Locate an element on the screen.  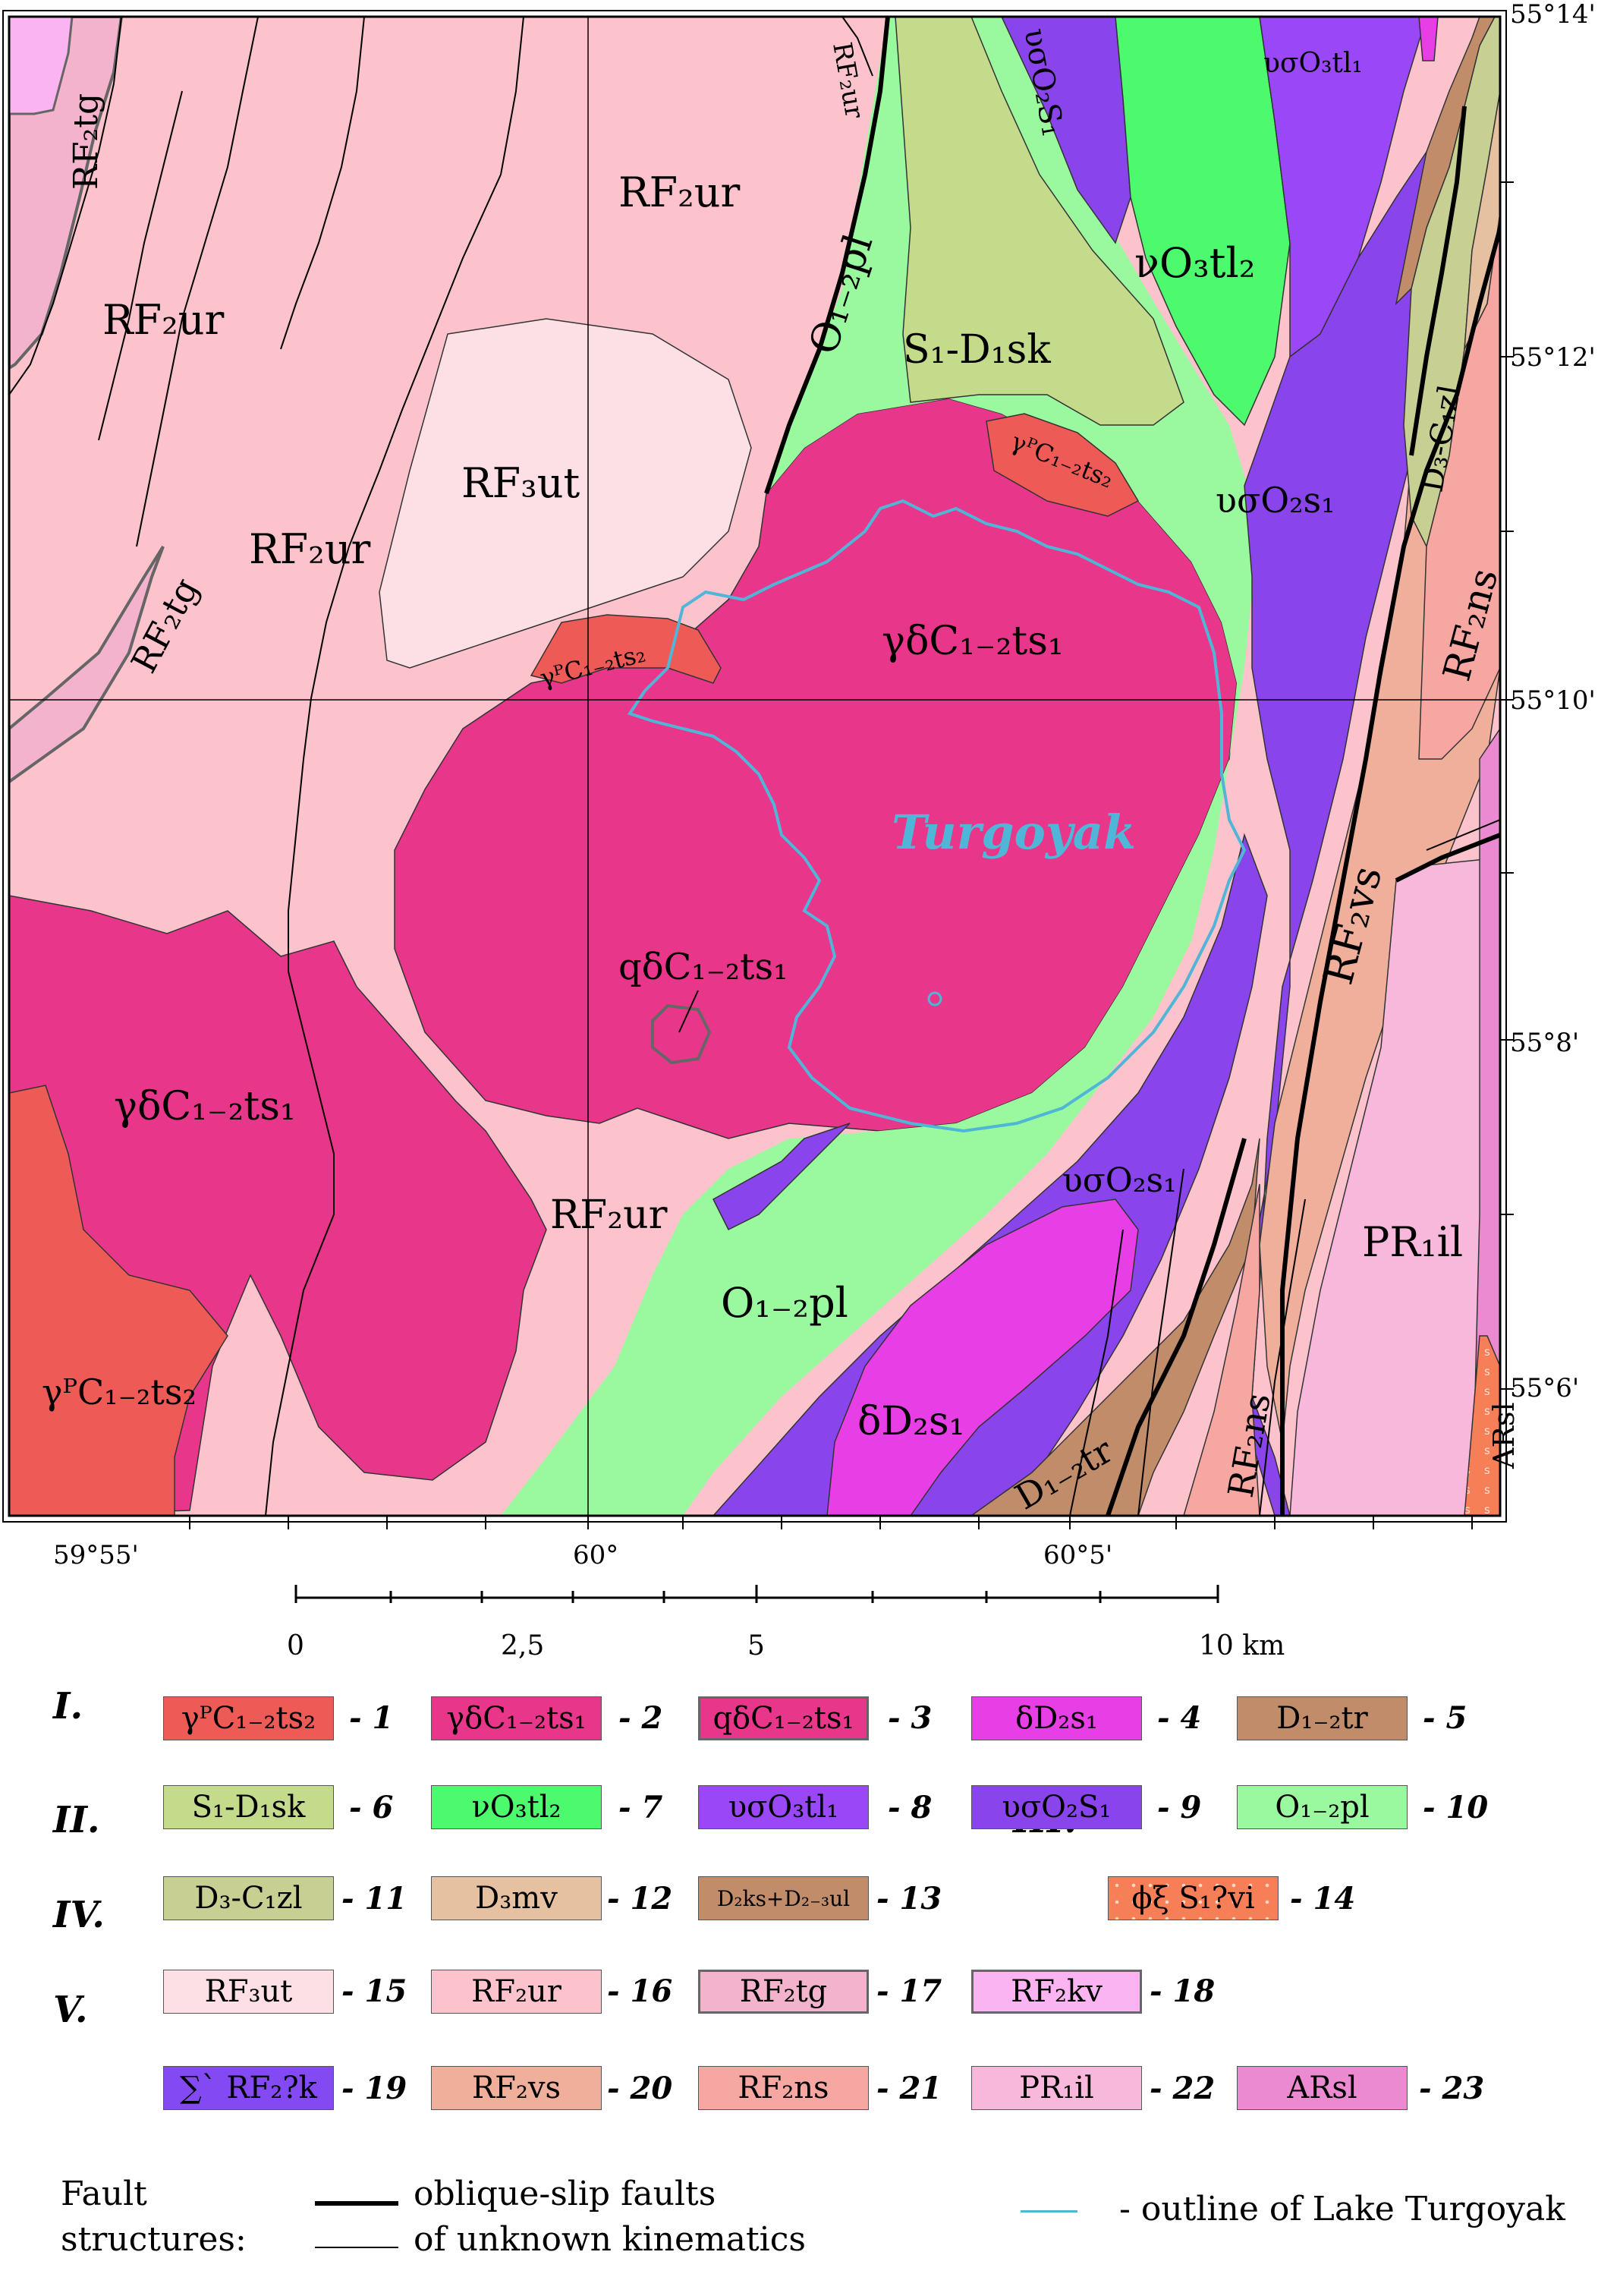
scale-label-10: 10 km is located at coordinates (1242, 1645).